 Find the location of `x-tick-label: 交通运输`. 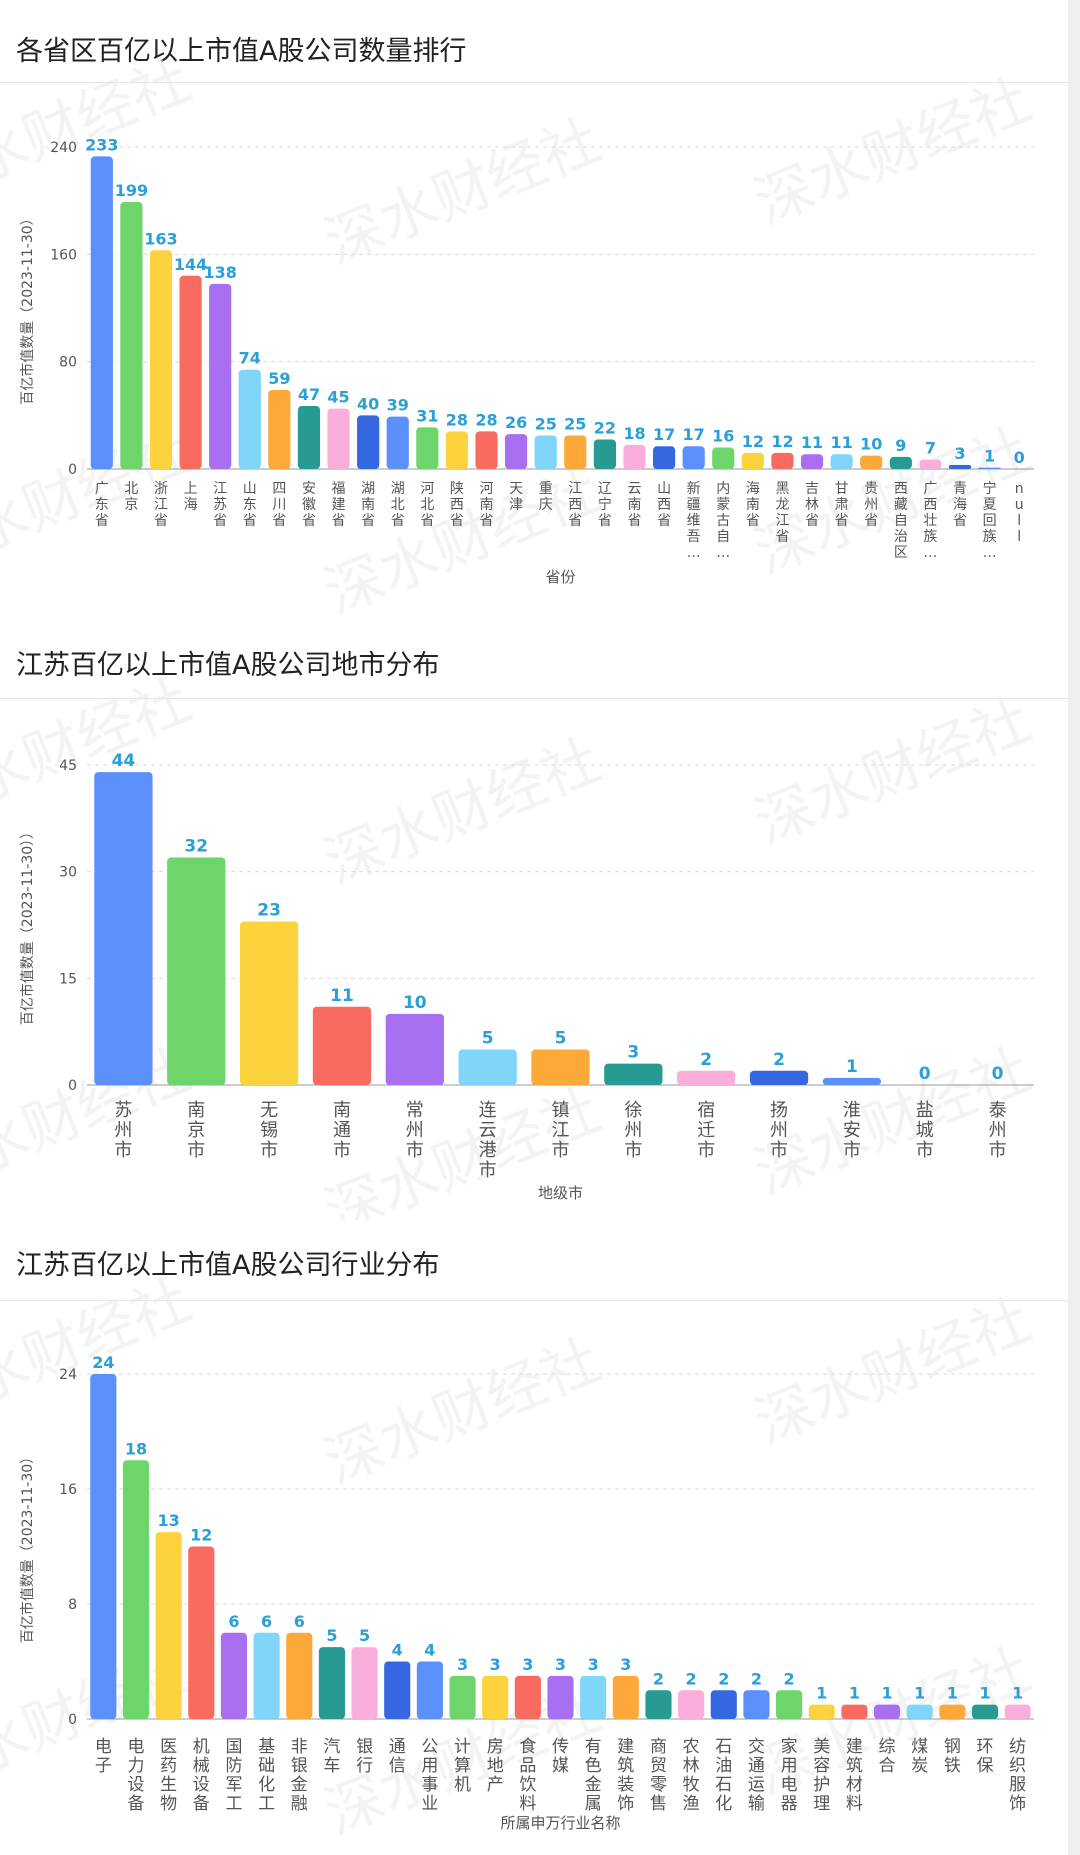

x-tick-label: 交通运输 is located at coordinates (756, 1775).